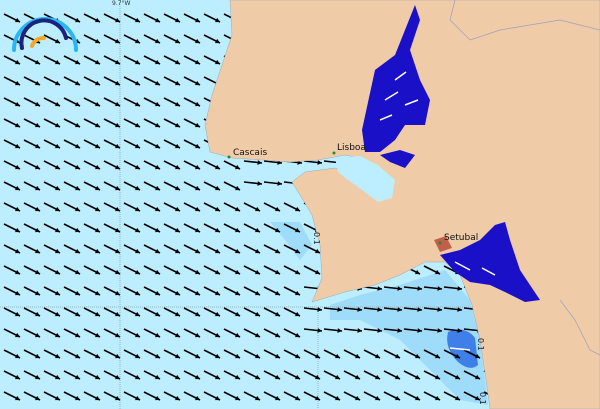  I want to click on place-marker, so click(334, 153).